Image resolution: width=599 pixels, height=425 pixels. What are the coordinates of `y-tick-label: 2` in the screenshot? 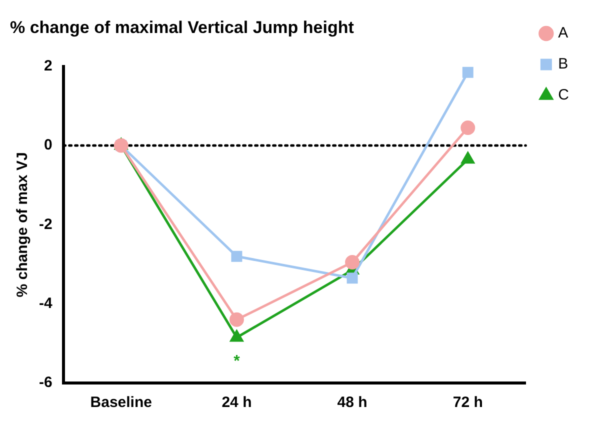 It's located at (48, 66).